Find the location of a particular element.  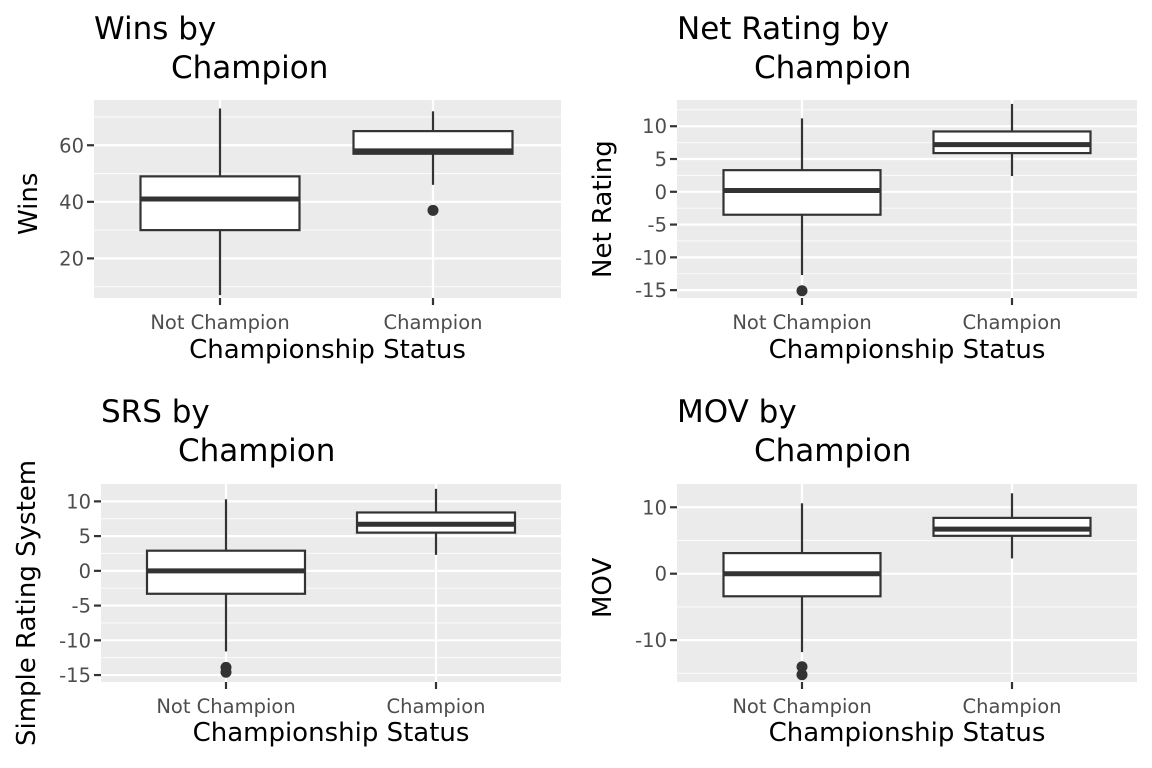

panel-title: Wins by Champion is located at coordinates (211, 49).